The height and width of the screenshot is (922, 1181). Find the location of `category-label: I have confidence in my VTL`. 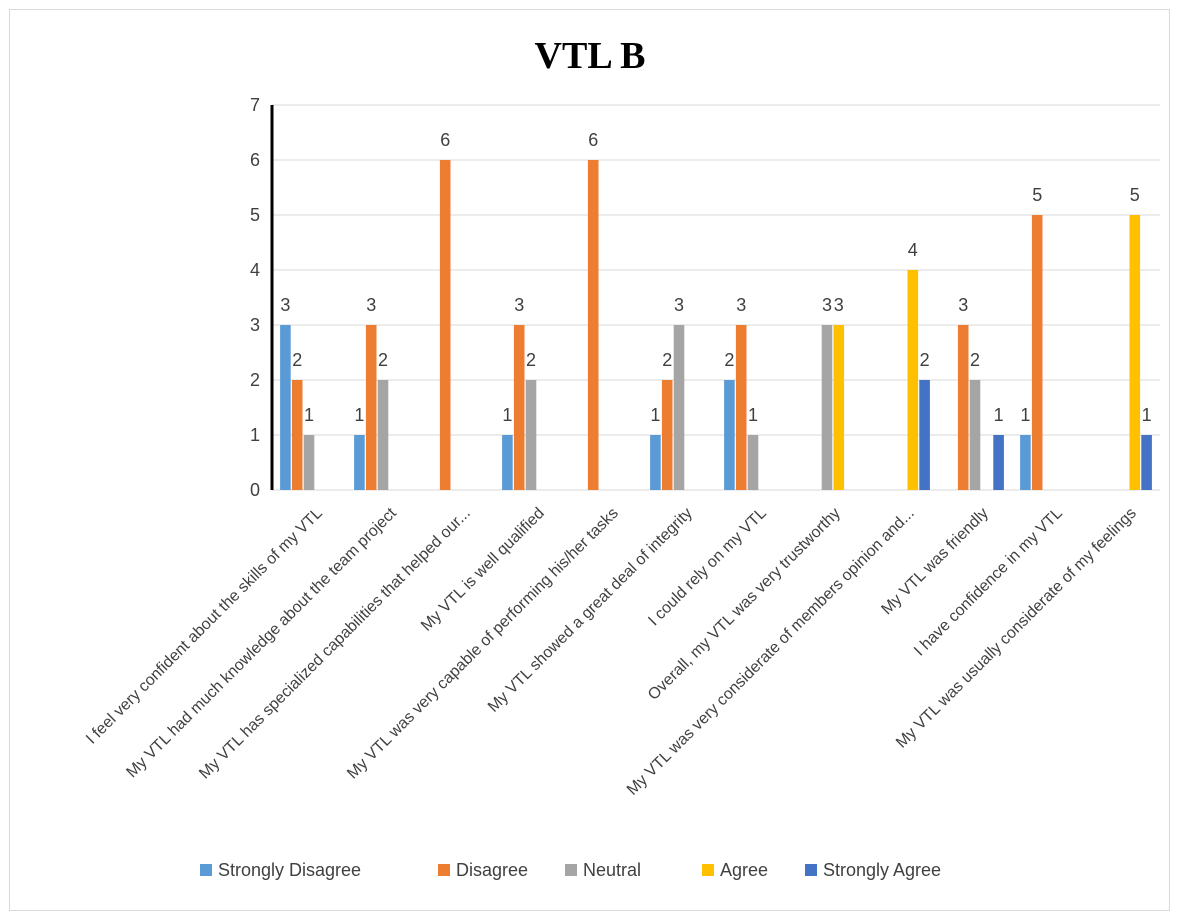

category-label: I have confidence in my VTL is located at coordinates (988, 582).